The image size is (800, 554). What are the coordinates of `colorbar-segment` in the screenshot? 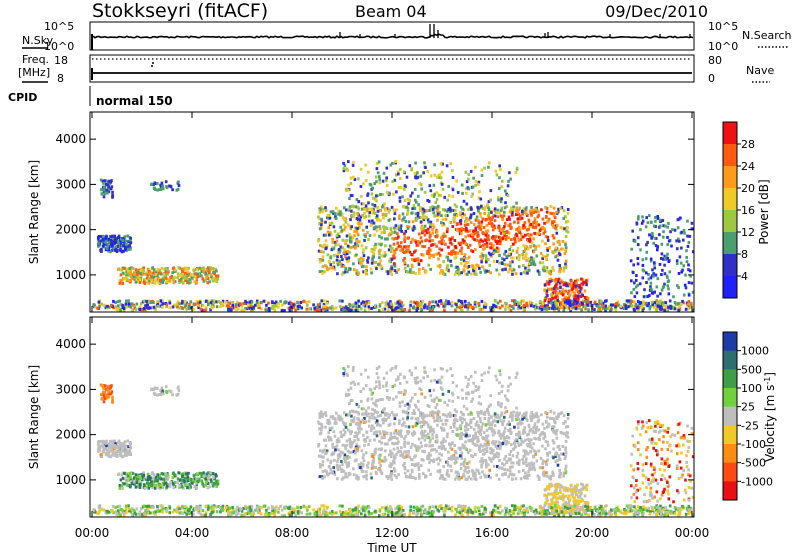 It's located at (730, 265).